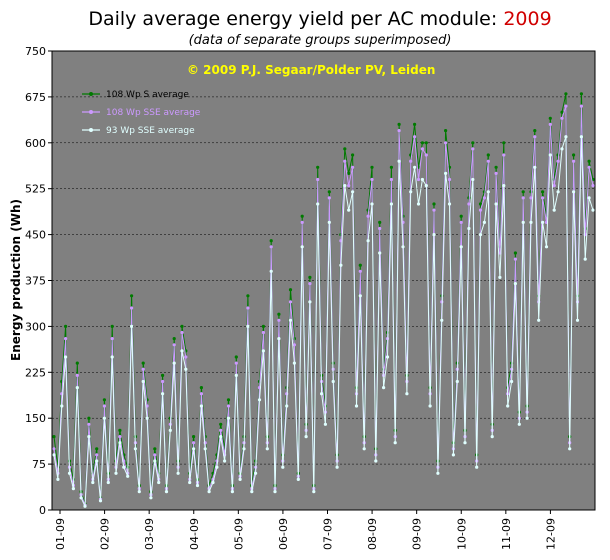  I want to click on y-tick-label: 375, so click(35, 281).